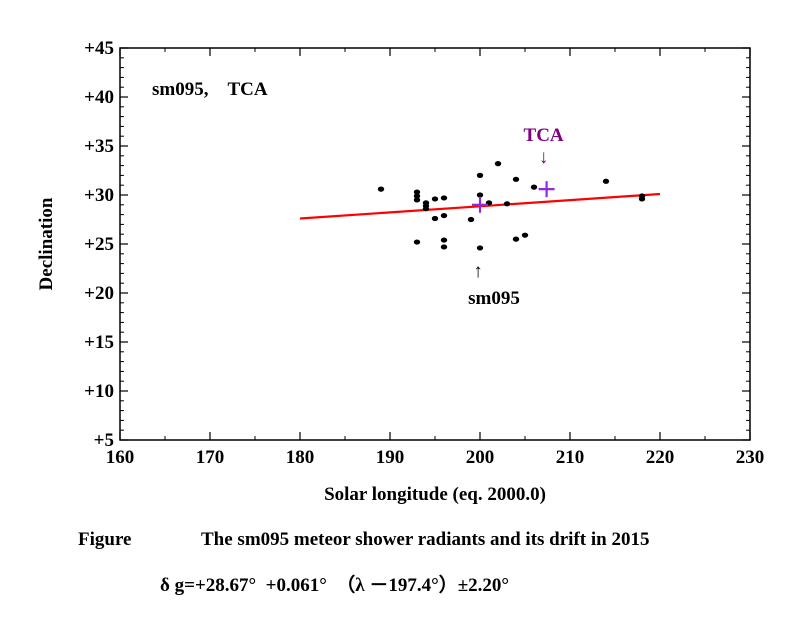 The image size is (800, 629). I want to click on annotation-sm095-arrow: ↑, so click(478, 271).